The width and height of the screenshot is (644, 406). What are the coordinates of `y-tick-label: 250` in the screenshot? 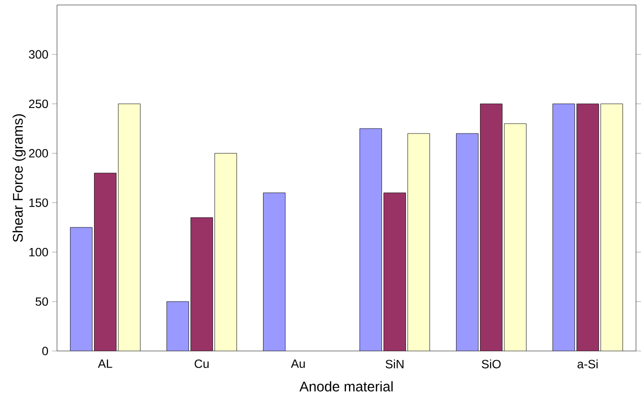 It's located at (38, 104).